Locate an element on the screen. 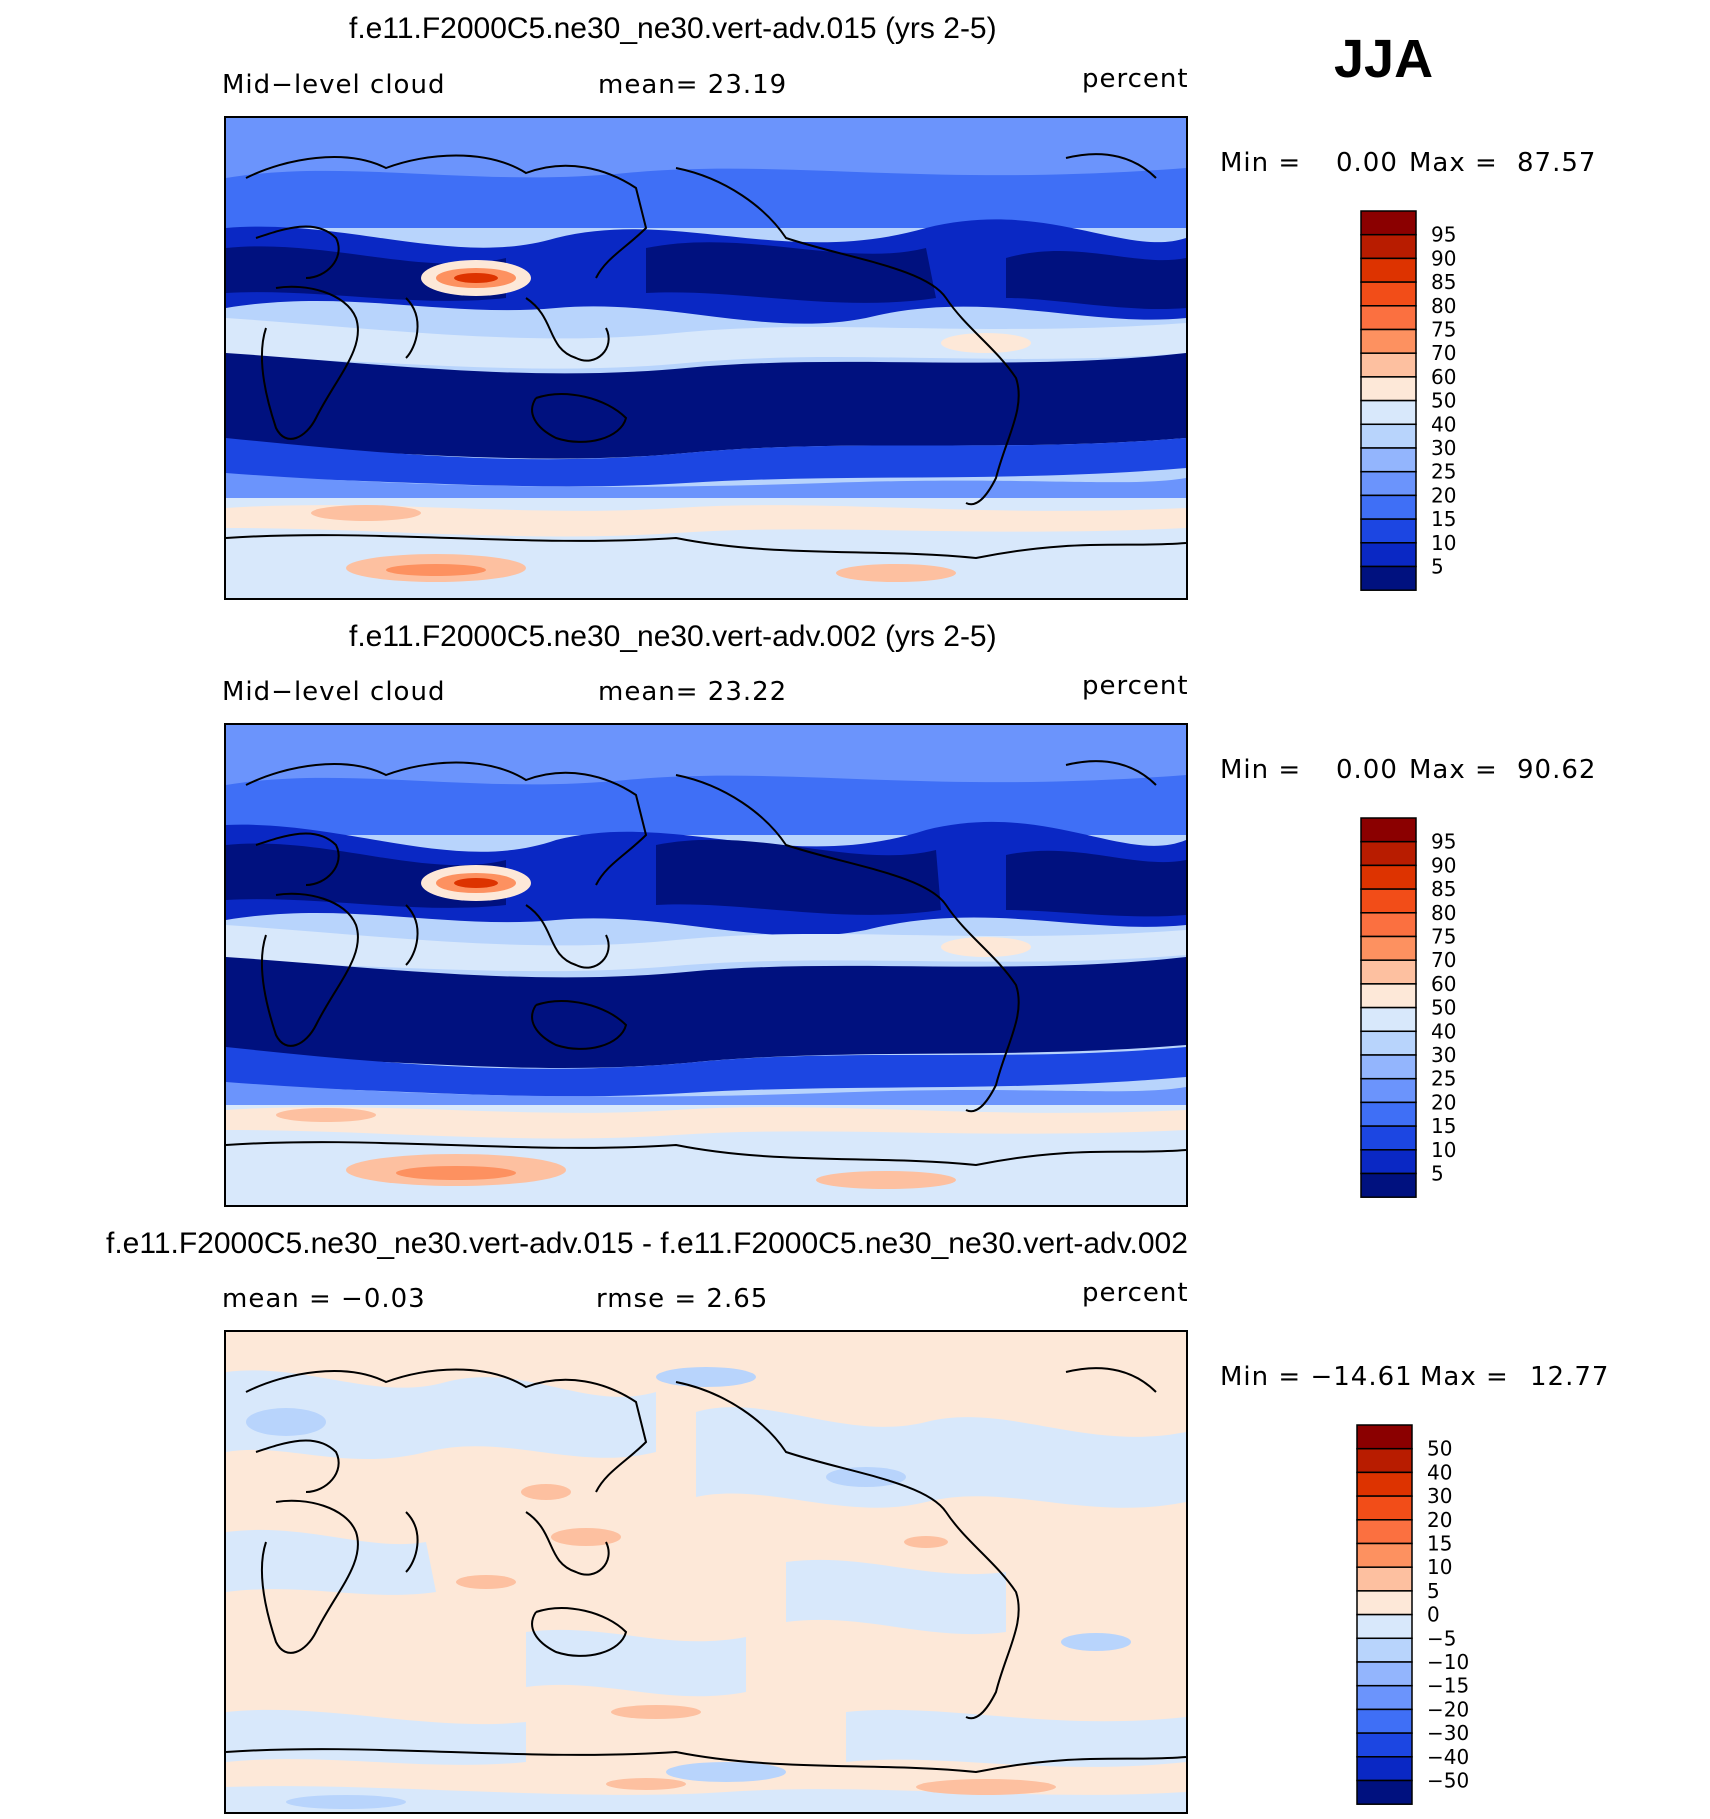  panel-2-max-value: 90.62 is located at coordinates (1557, 770).